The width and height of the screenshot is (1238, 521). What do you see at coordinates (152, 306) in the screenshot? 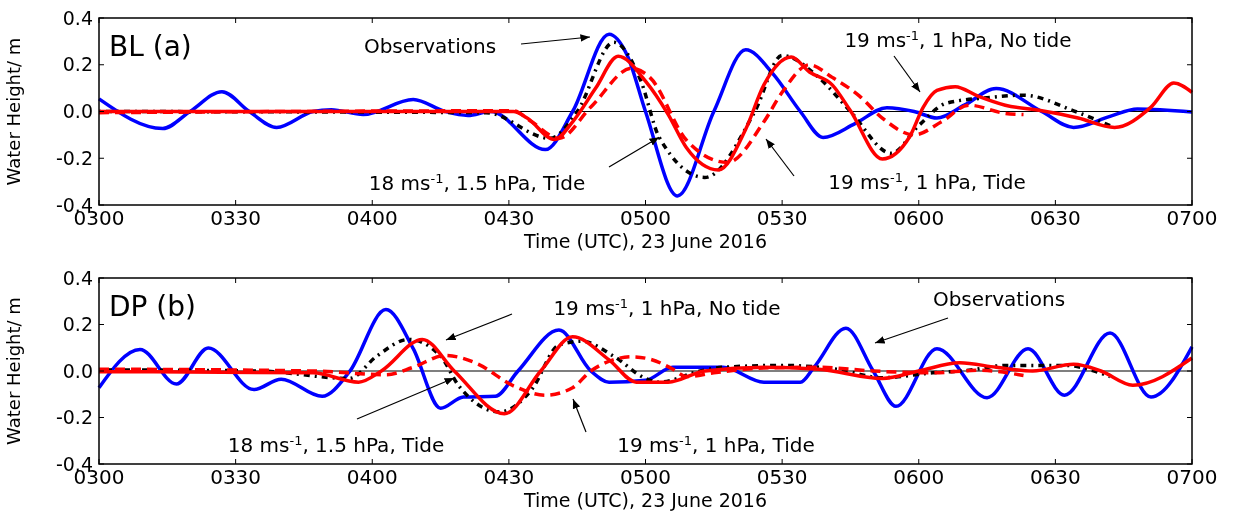
I see `text: DP (b)` at bounding box center [152, 306].